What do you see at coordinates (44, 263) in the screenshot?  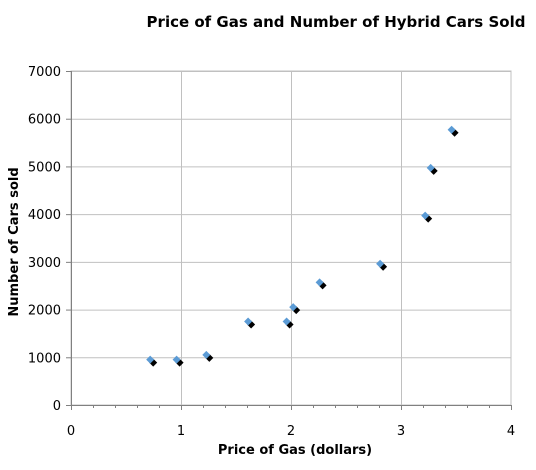 I see `y-tick-label: 3000` at bounding box center [44, 263].